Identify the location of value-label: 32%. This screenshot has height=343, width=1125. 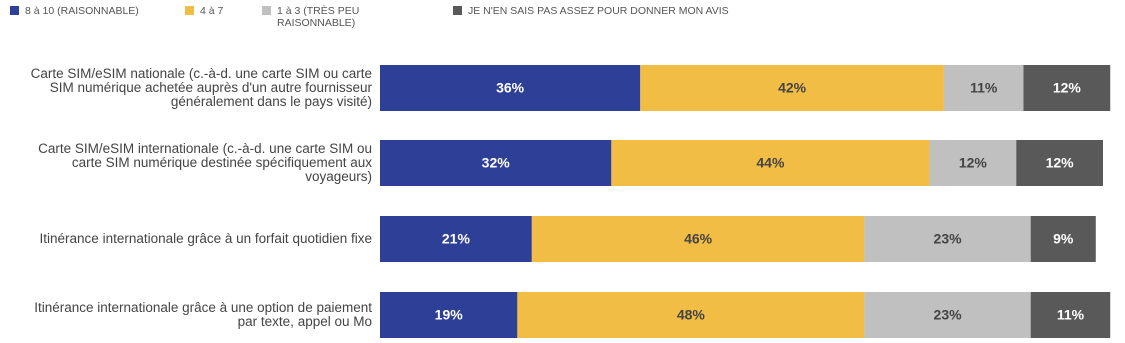
(496, 163).